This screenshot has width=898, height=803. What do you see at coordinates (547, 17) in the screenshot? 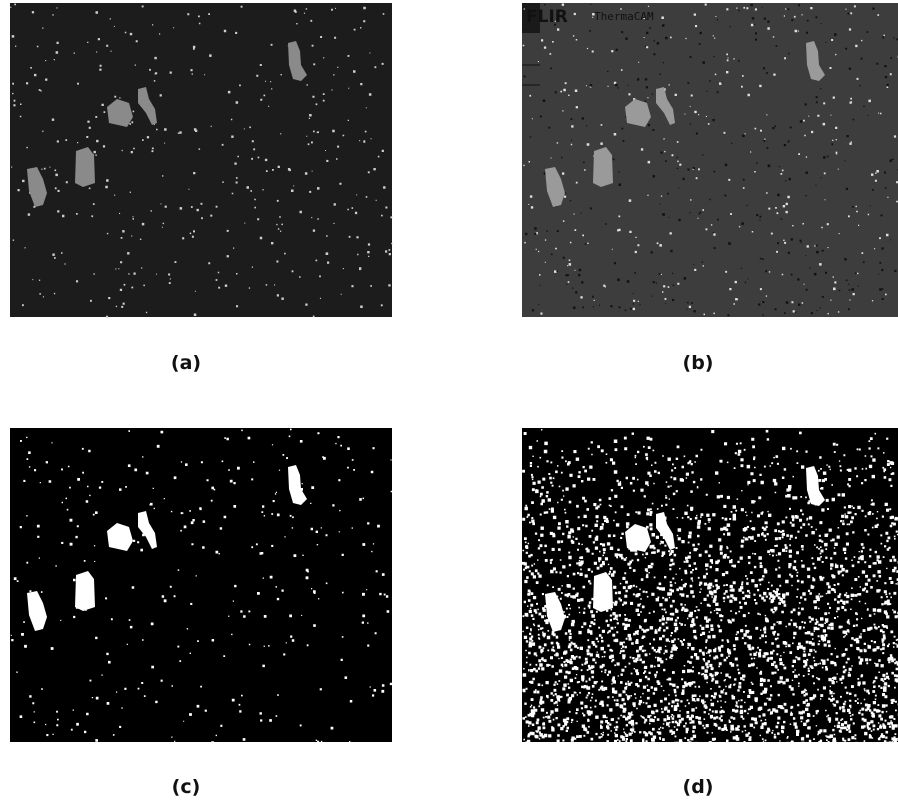
I see `logo: FLIR` at bounding box center [547, 17].